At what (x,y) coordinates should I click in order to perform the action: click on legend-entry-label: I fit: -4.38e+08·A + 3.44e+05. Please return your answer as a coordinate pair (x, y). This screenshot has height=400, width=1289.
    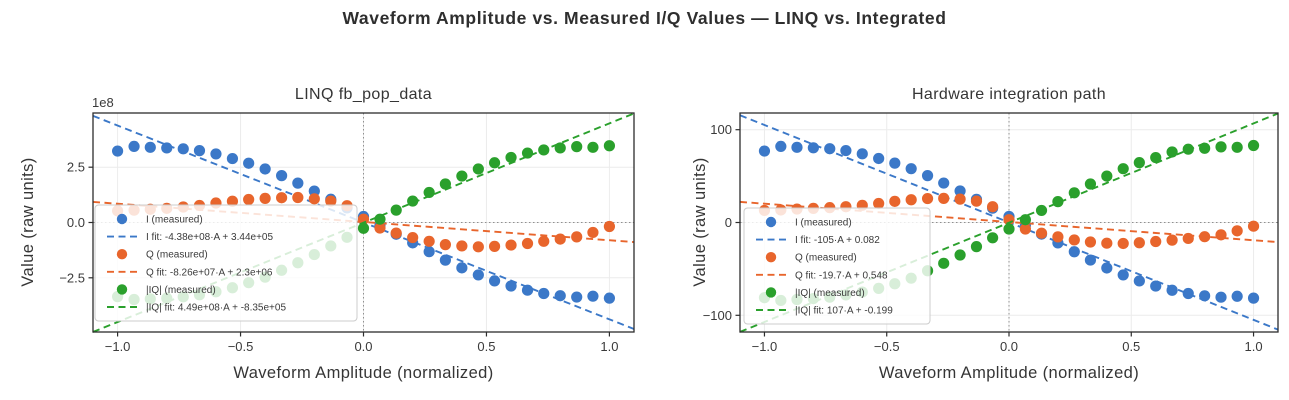
    Looking at the image, I should click on (209, 237).